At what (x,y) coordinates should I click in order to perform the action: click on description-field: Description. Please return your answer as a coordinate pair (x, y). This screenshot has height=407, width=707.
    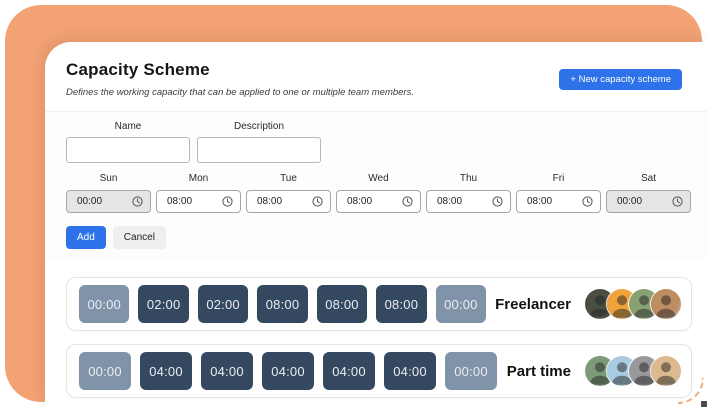
    Looking at the image, I should click on (259, 142).